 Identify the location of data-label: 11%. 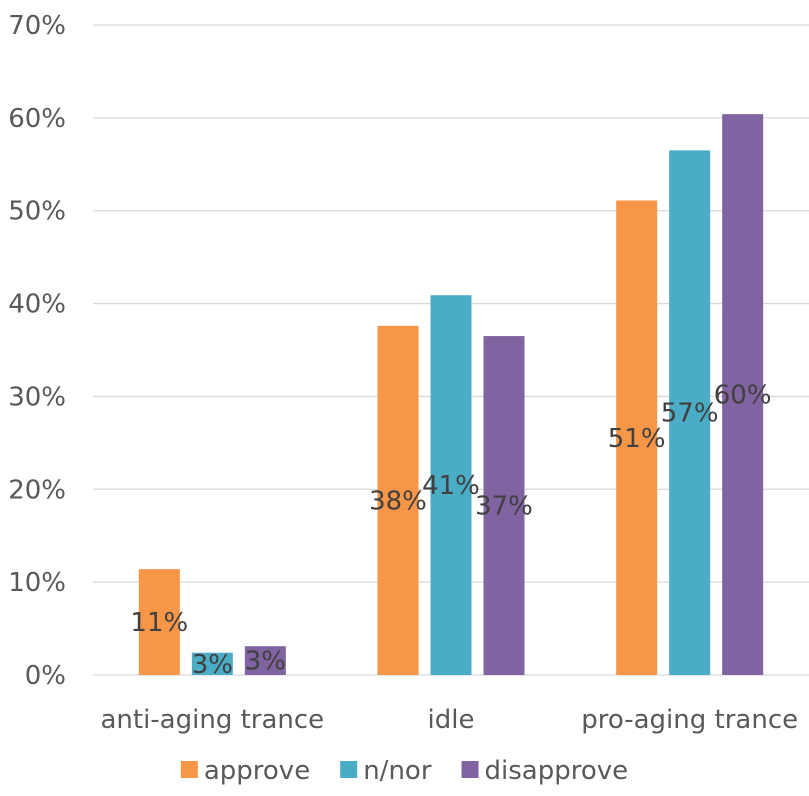
(159, 623).